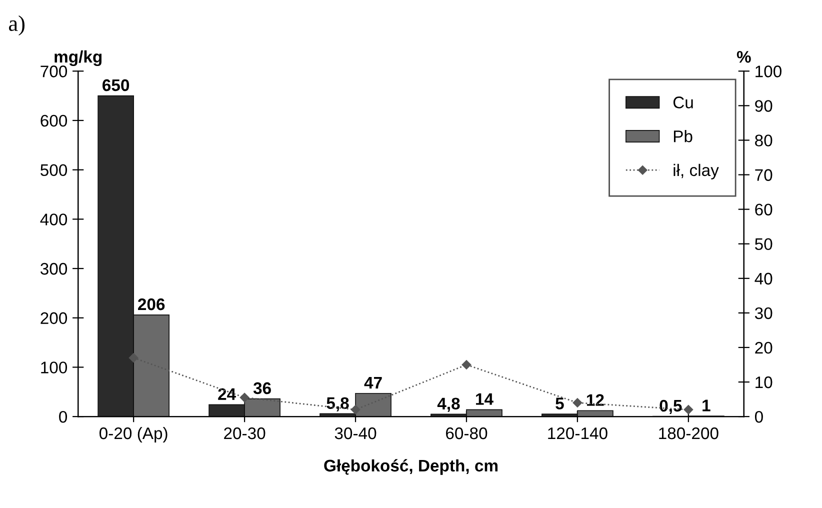 This screenshot has height=508, width=822. I want to click on y2-tick-label: 100, so click(769, 72).